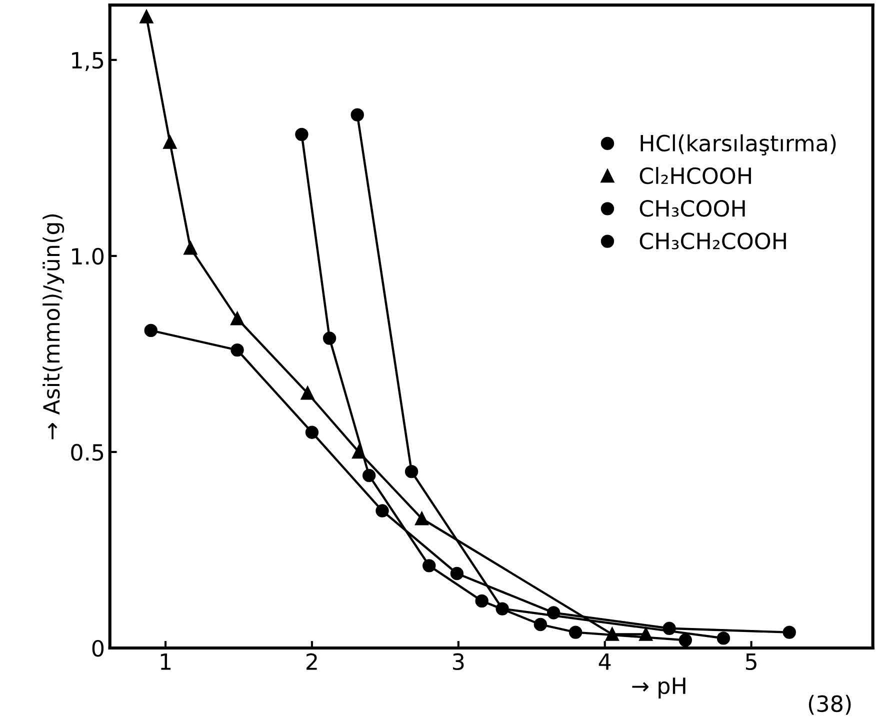 The height and width of the screenshot is (720, 879). What do you see at coordinates (751, 662) in the screenshot?
I see `x-tick-label: 5` at bounding box center [751, 662].